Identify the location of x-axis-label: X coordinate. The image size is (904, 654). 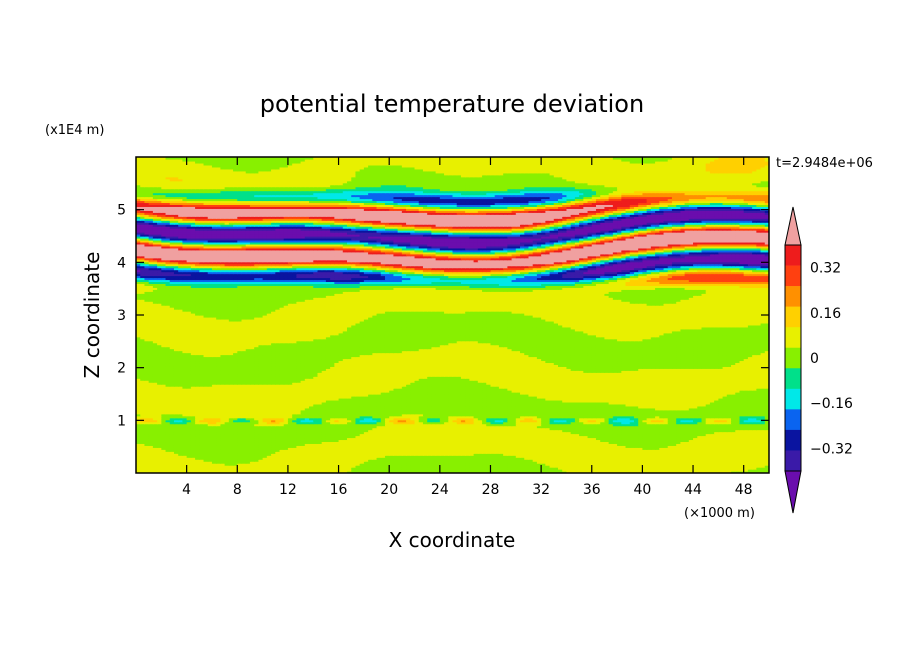
(452, 540).